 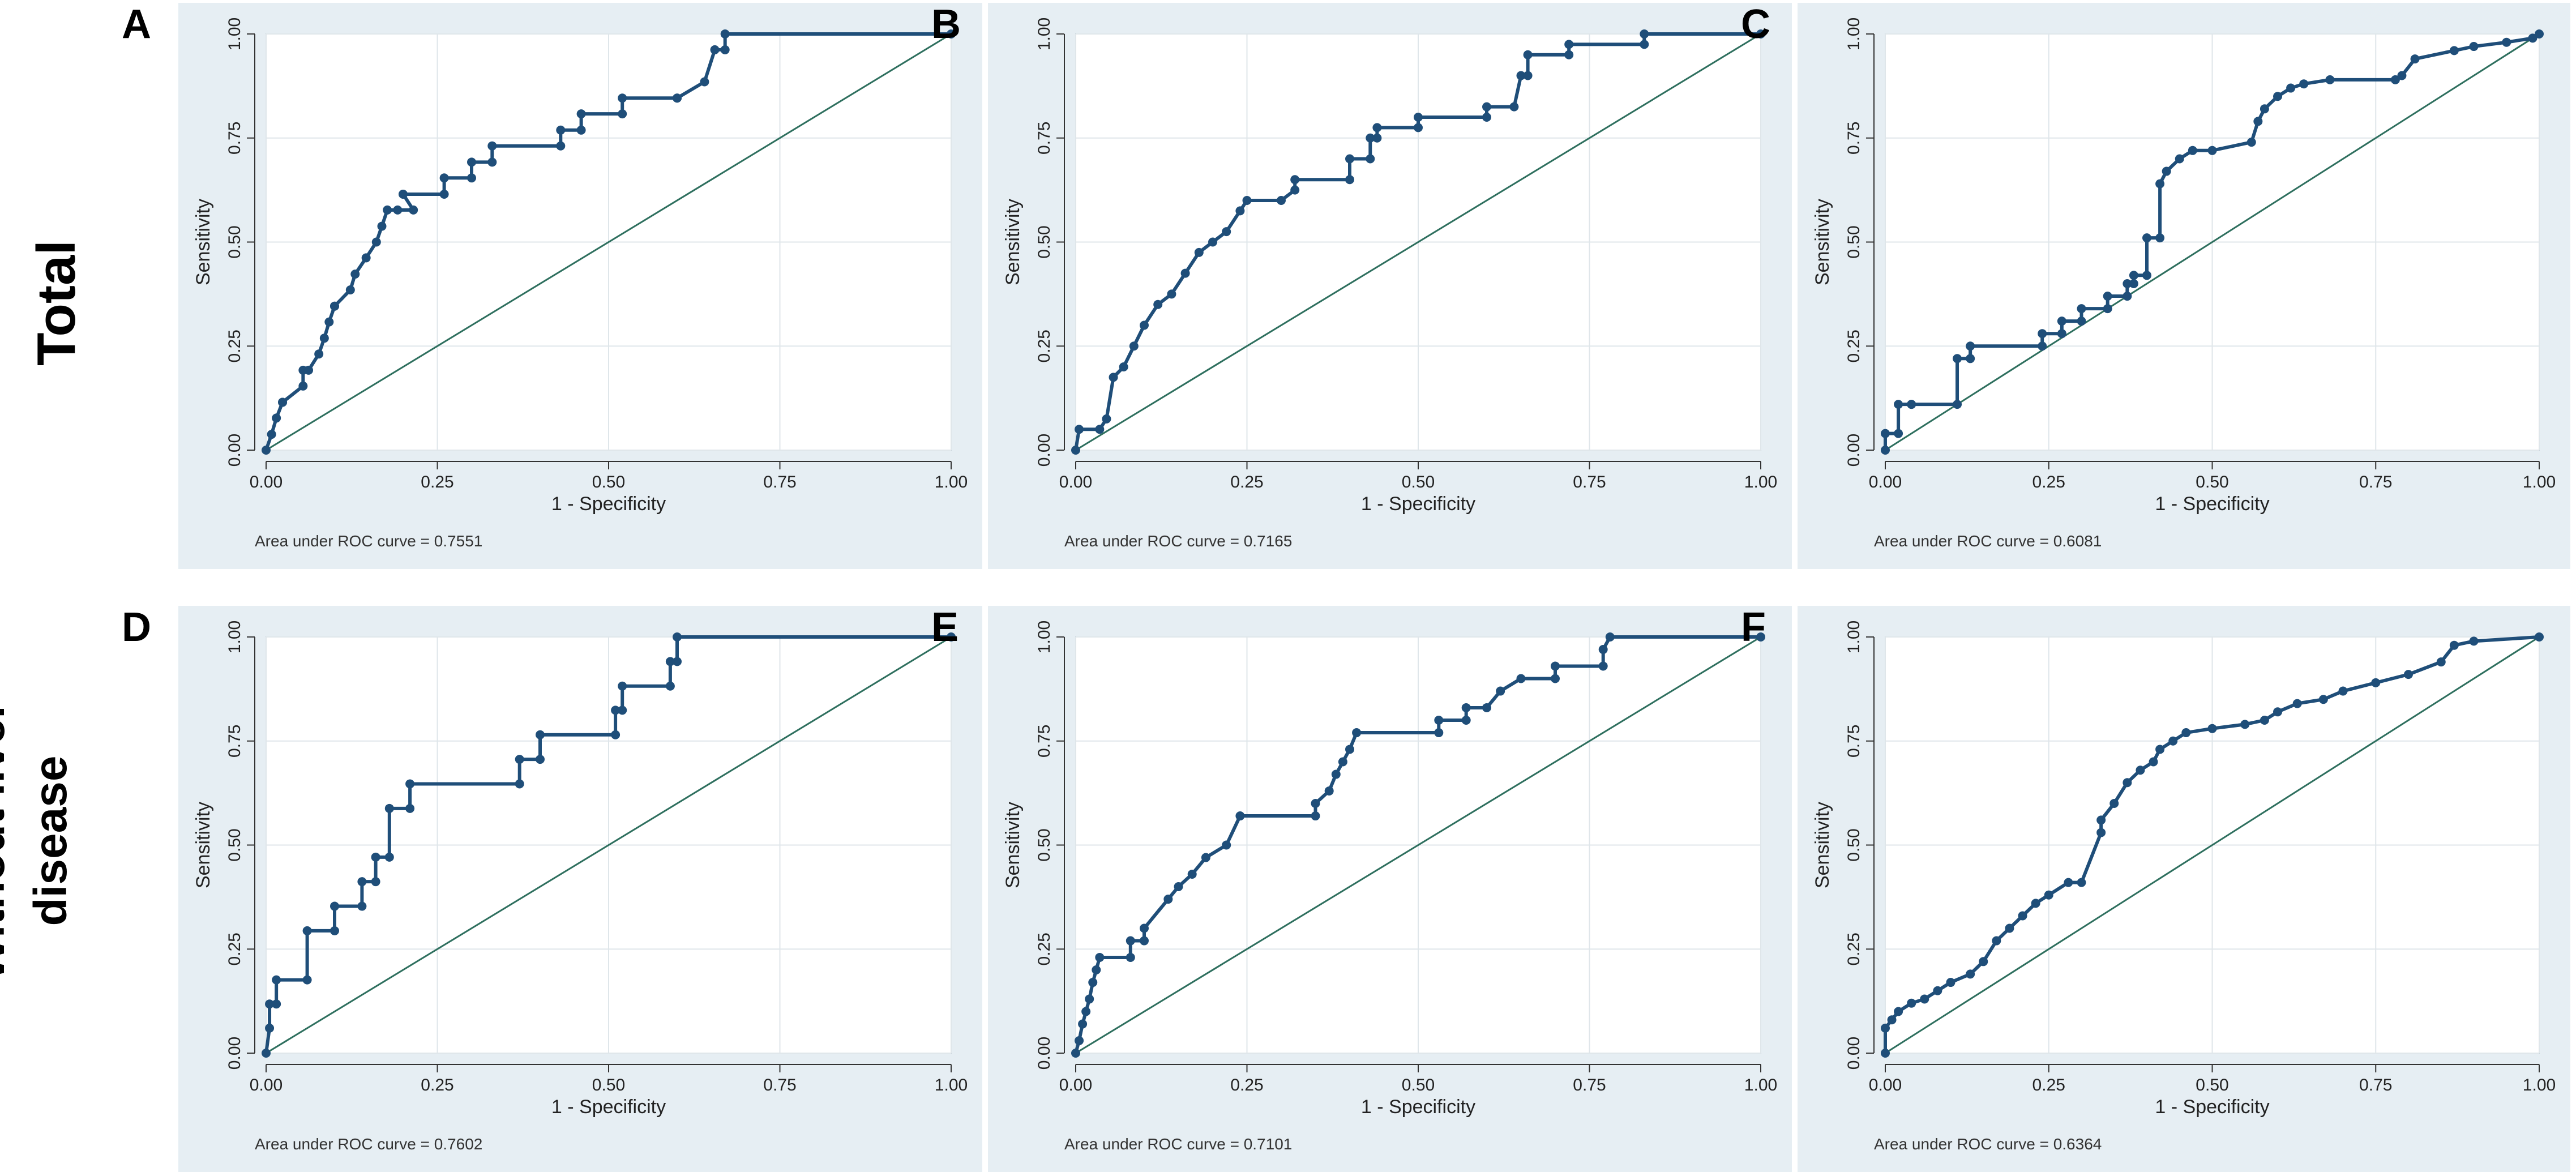 What do you see at coordinates (44, 840) in the screenshot?
I see `row-label-without-liver-disease: Without liver disease` at bounding box center [44, 840].